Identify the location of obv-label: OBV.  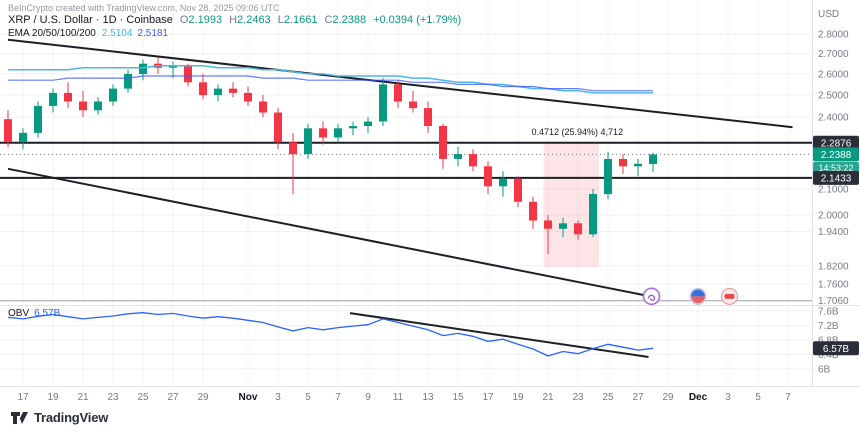
(19, 313).